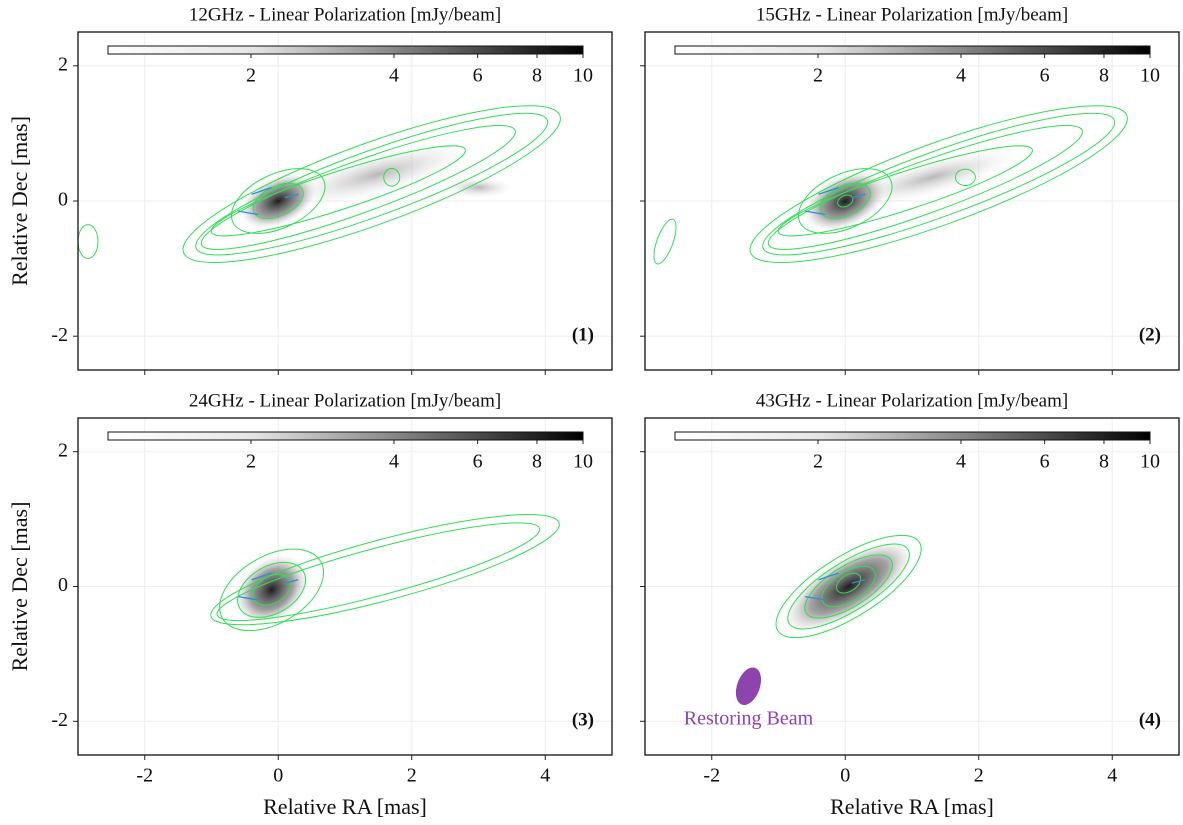 This screenshot has height=825, width=1183. I want to click on panel-title: 43GHz - Linear Polarization [mJy/beam], so click(912, 400).